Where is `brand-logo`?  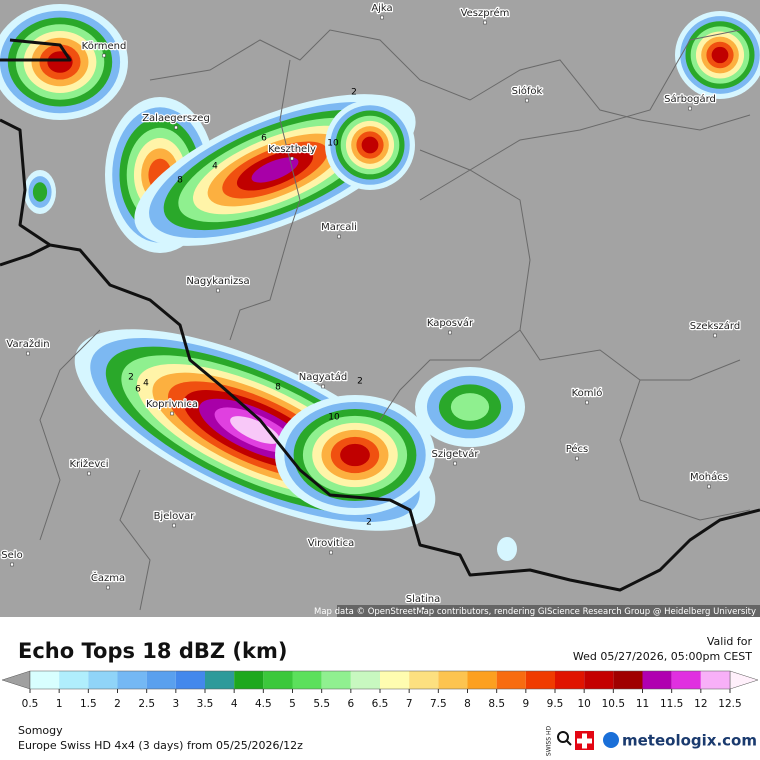
brand-logo is located at coordinates (611, 740).